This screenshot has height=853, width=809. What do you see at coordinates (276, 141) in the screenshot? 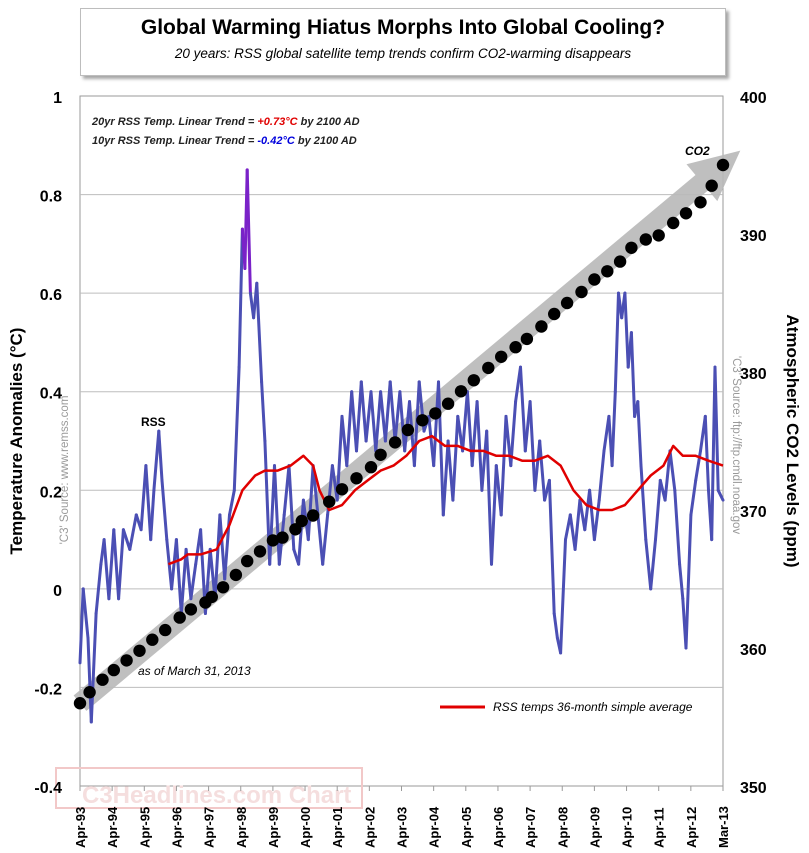
I see `trend-value: -0.42°C` at bounding box center [276, 141].